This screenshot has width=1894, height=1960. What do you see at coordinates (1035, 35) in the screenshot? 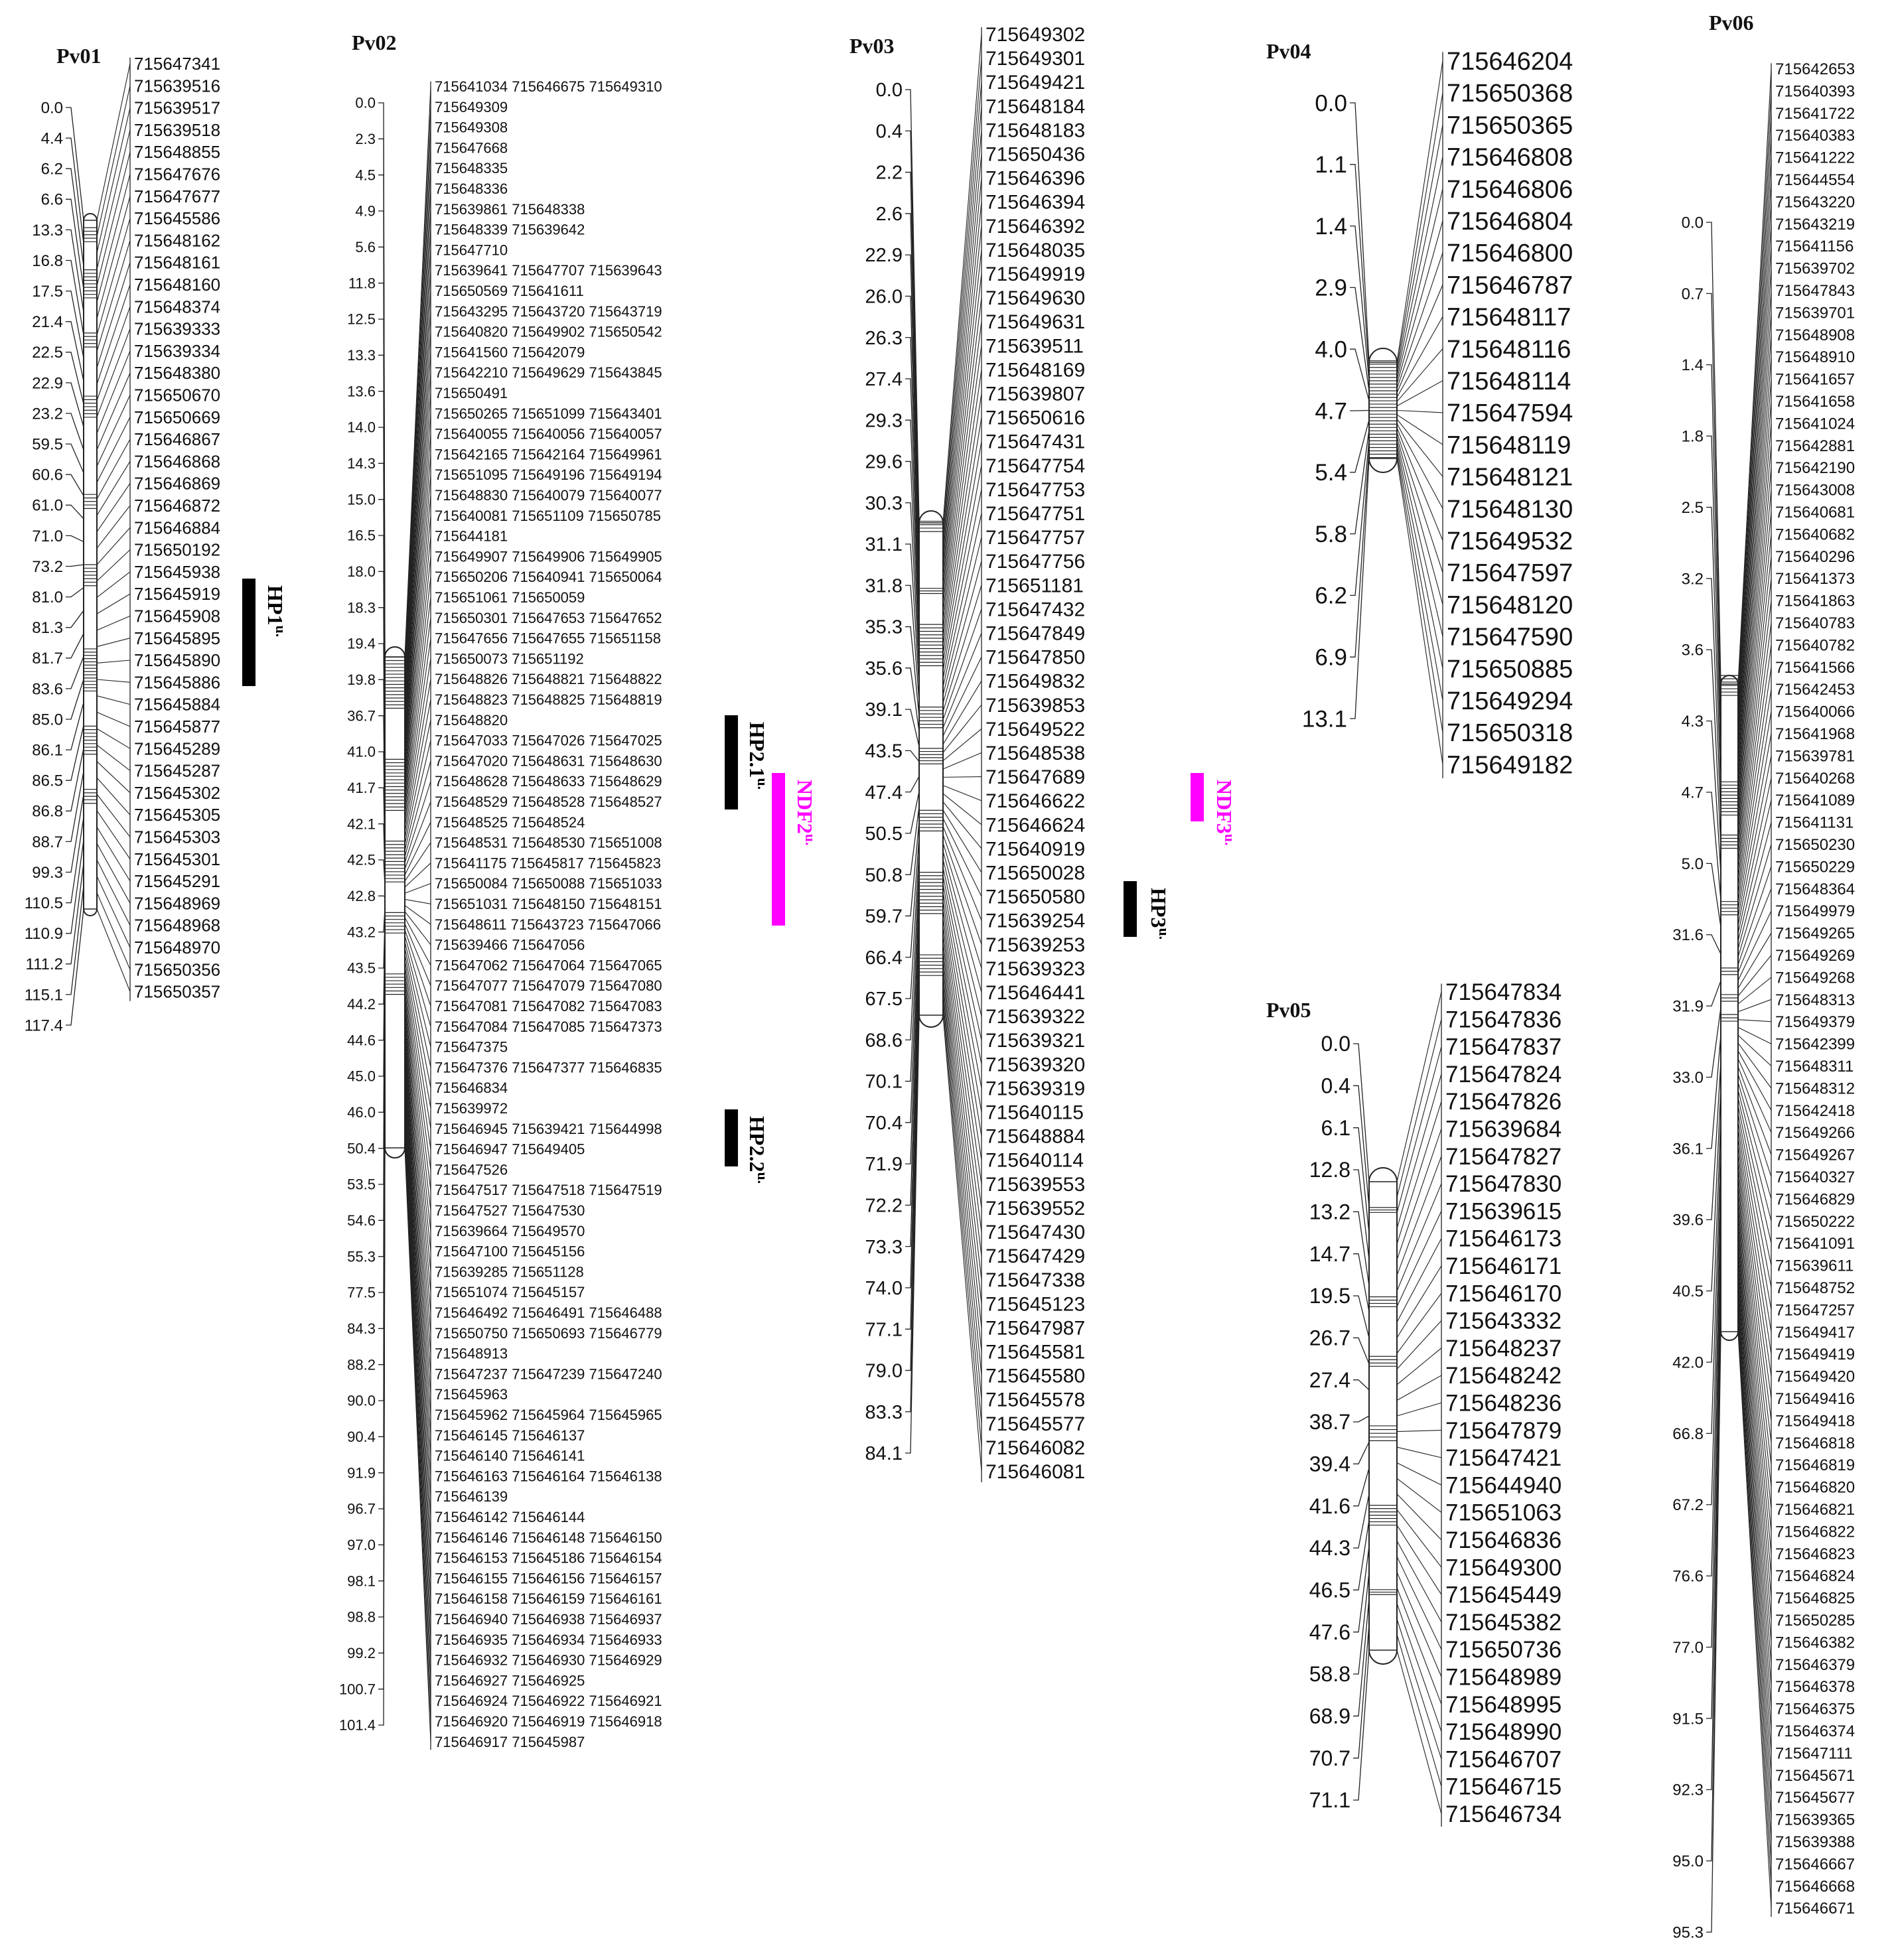
I see `marker-label: 715649302` at bounding box center [1035, 35].